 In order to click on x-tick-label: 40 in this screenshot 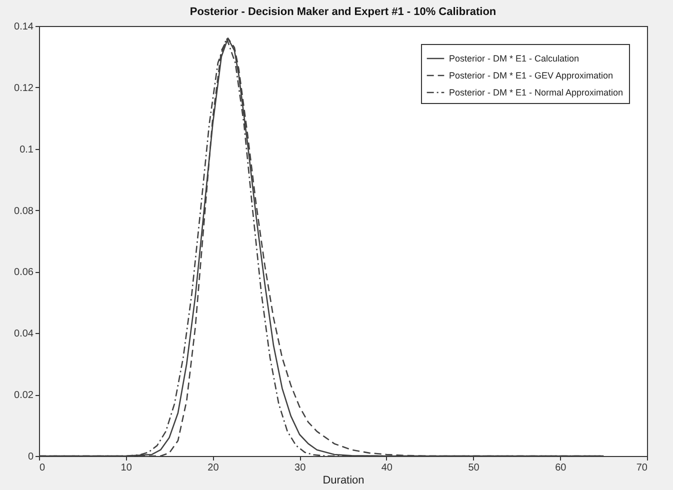, I will do `click(387, 468)`.